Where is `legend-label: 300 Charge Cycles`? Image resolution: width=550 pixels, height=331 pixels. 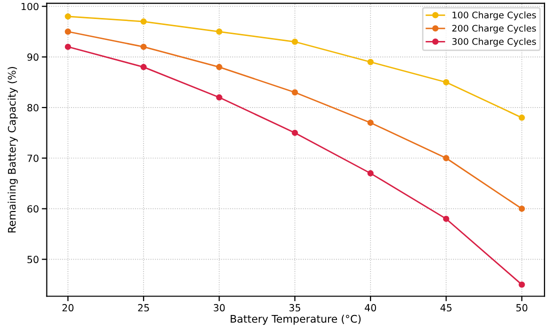
legend-label: 300 Charge Cycles is located at coordinates (494, 42).